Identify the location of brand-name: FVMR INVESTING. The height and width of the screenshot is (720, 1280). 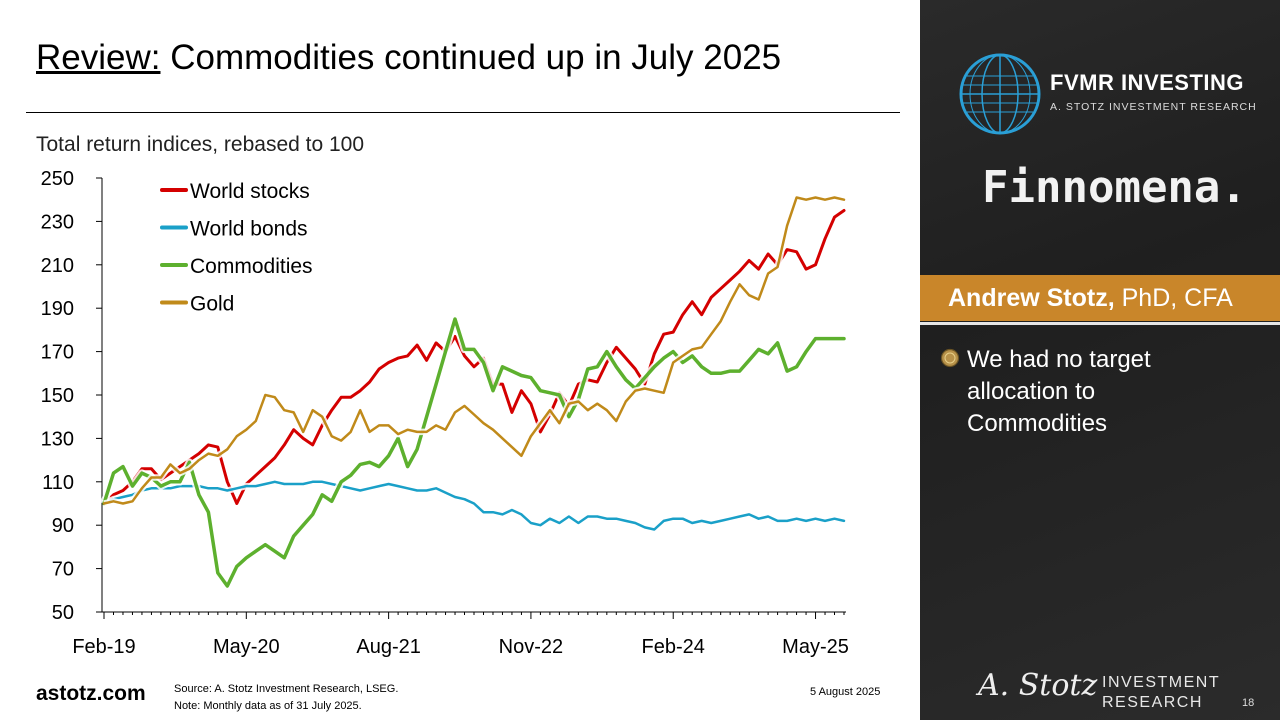
(1147, 82).